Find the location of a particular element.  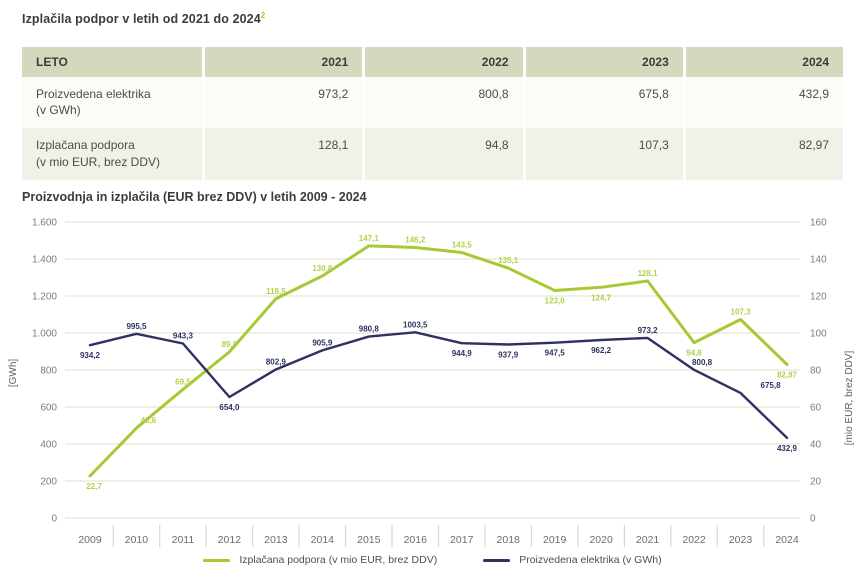

cell-podpora-2023: 107,3 is located at coordinates (602, 154).